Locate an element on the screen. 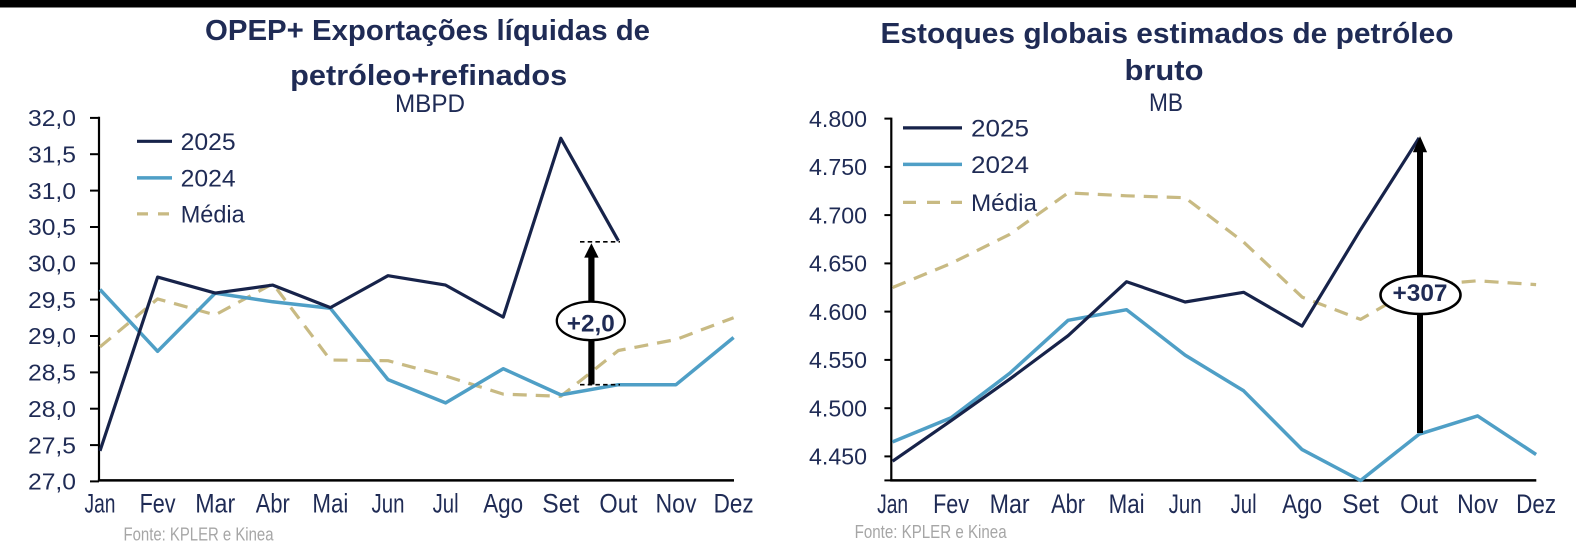  svg-text: 4.450 is located at coordinates (838, 457).